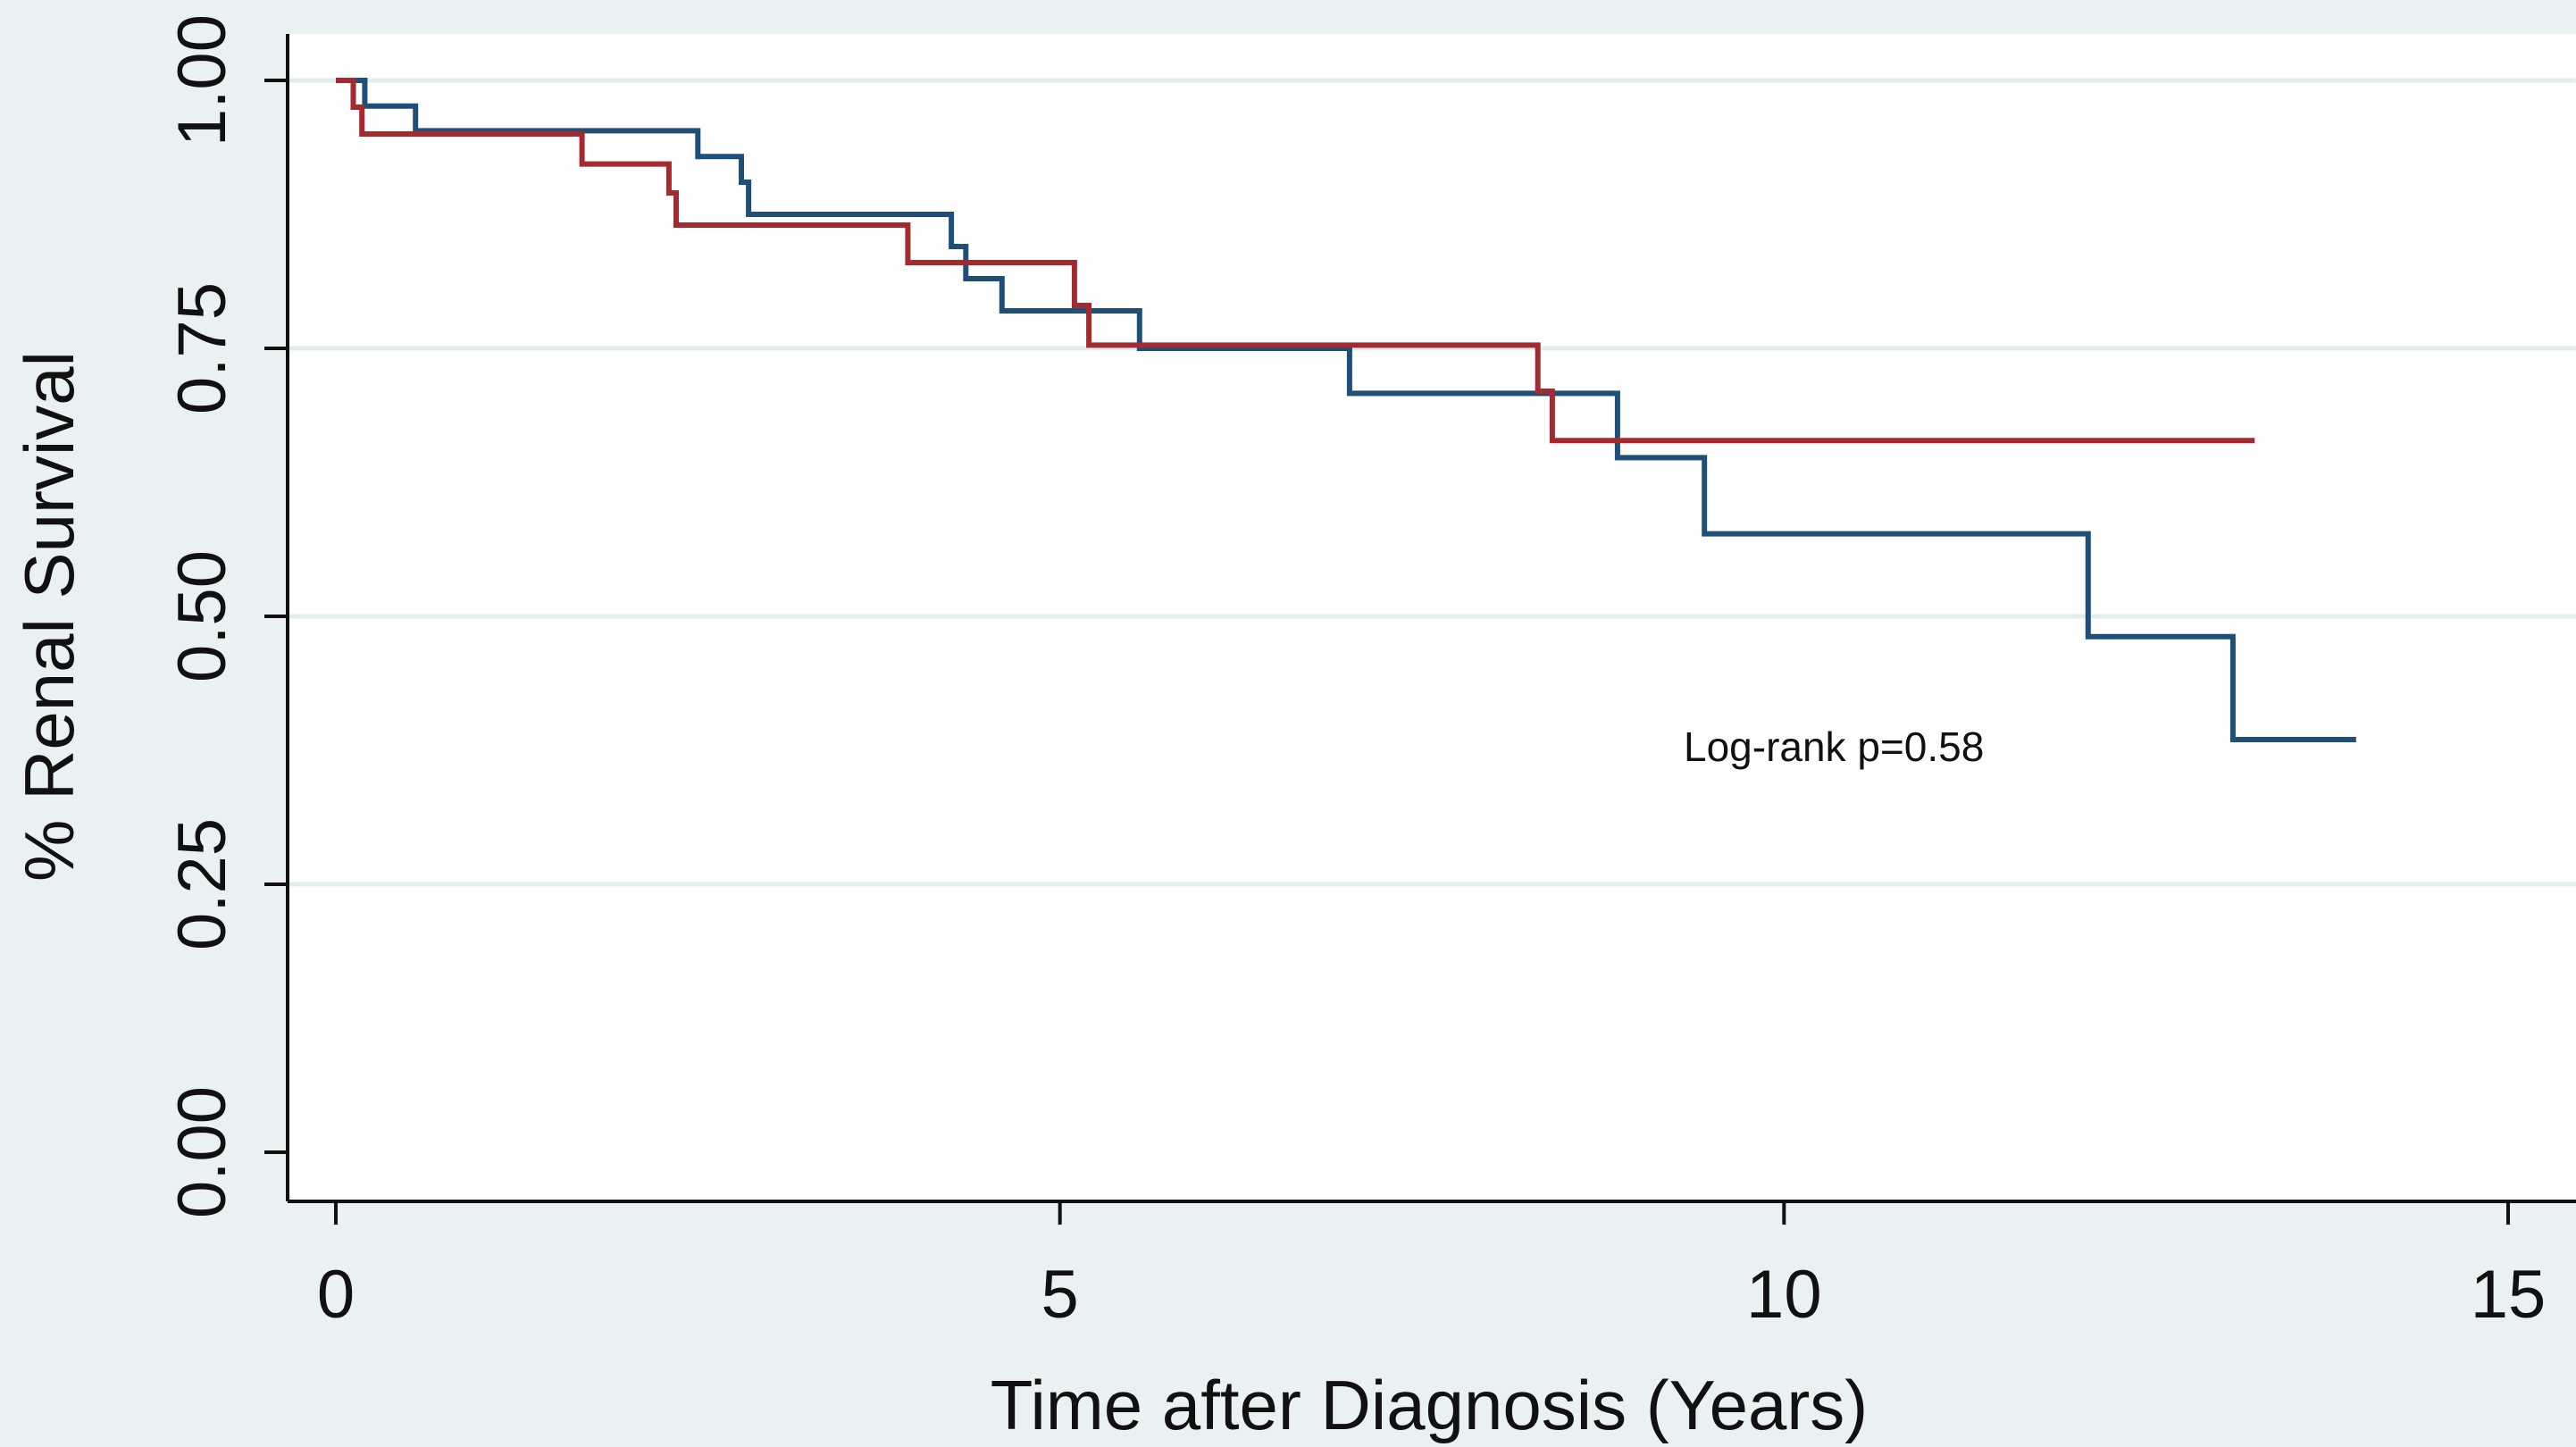 This screenshot has width=2576, height=1447. What do you see at coordinates (2509, 1295) in the screenshot?
I see `x-tick-label: 15` at bounding box center [2509, 1295].